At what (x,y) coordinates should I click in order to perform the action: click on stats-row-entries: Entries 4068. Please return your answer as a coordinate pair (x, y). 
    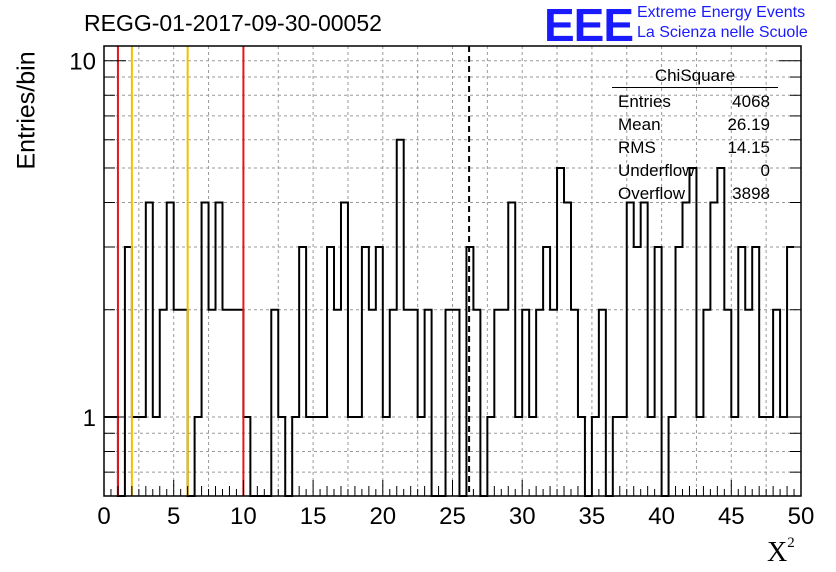
    Looking at the image, I should click on (695, 101).